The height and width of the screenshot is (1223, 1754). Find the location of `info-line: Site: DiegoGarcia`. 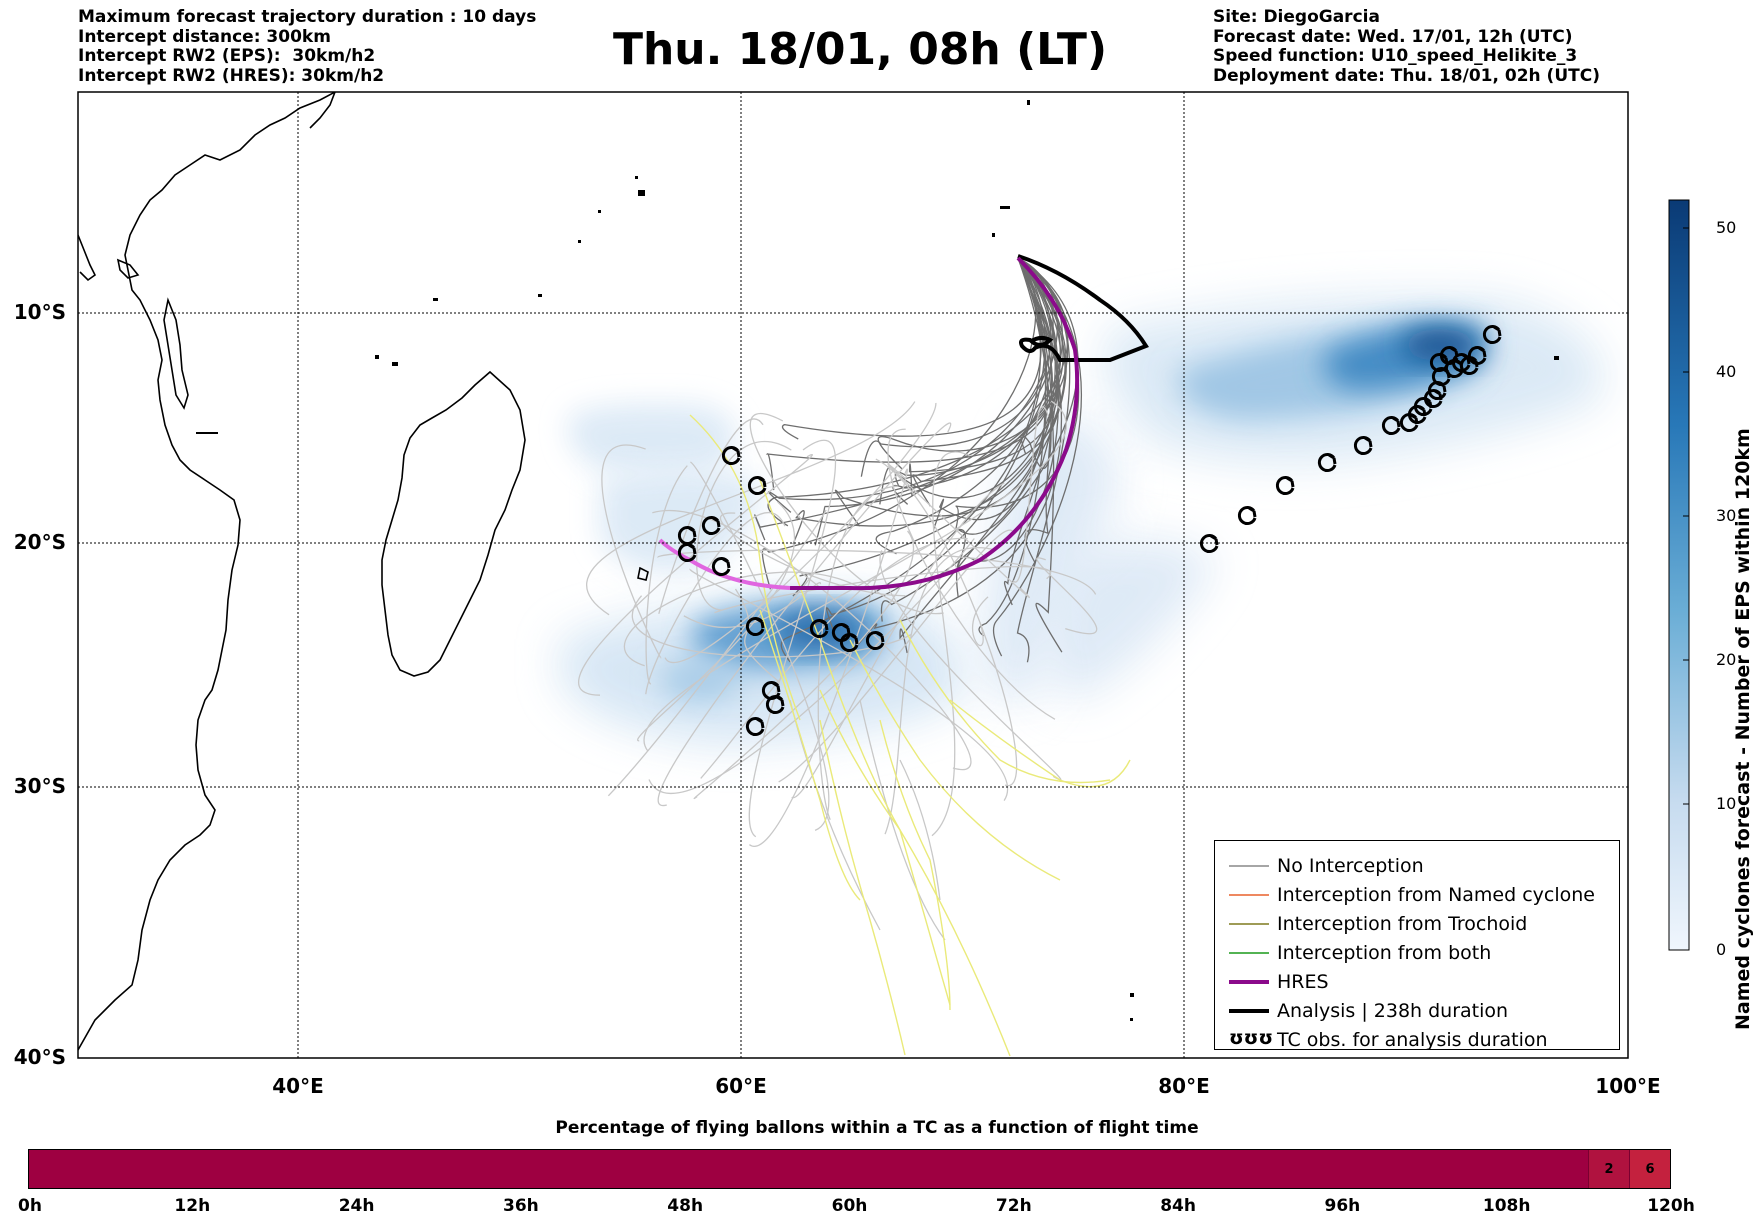

info-line: Site: DiegoGarcia is located at coordinates (1296, 17).